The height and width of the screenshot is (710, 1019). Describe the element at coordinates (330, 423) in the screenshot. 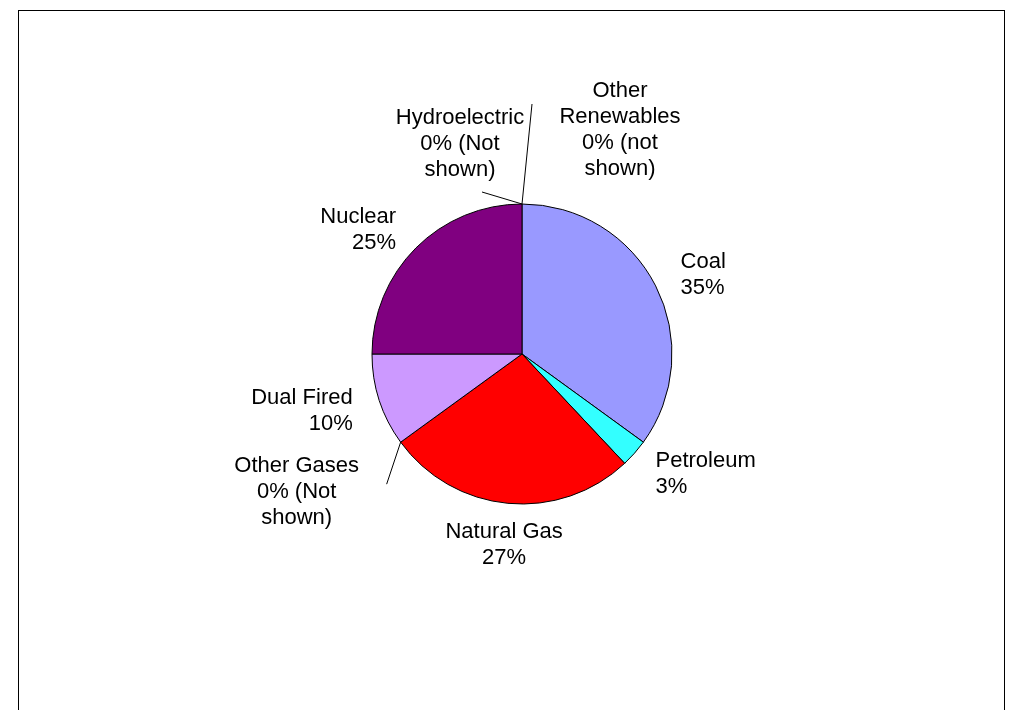

I see `data-label: 10%` at that location.